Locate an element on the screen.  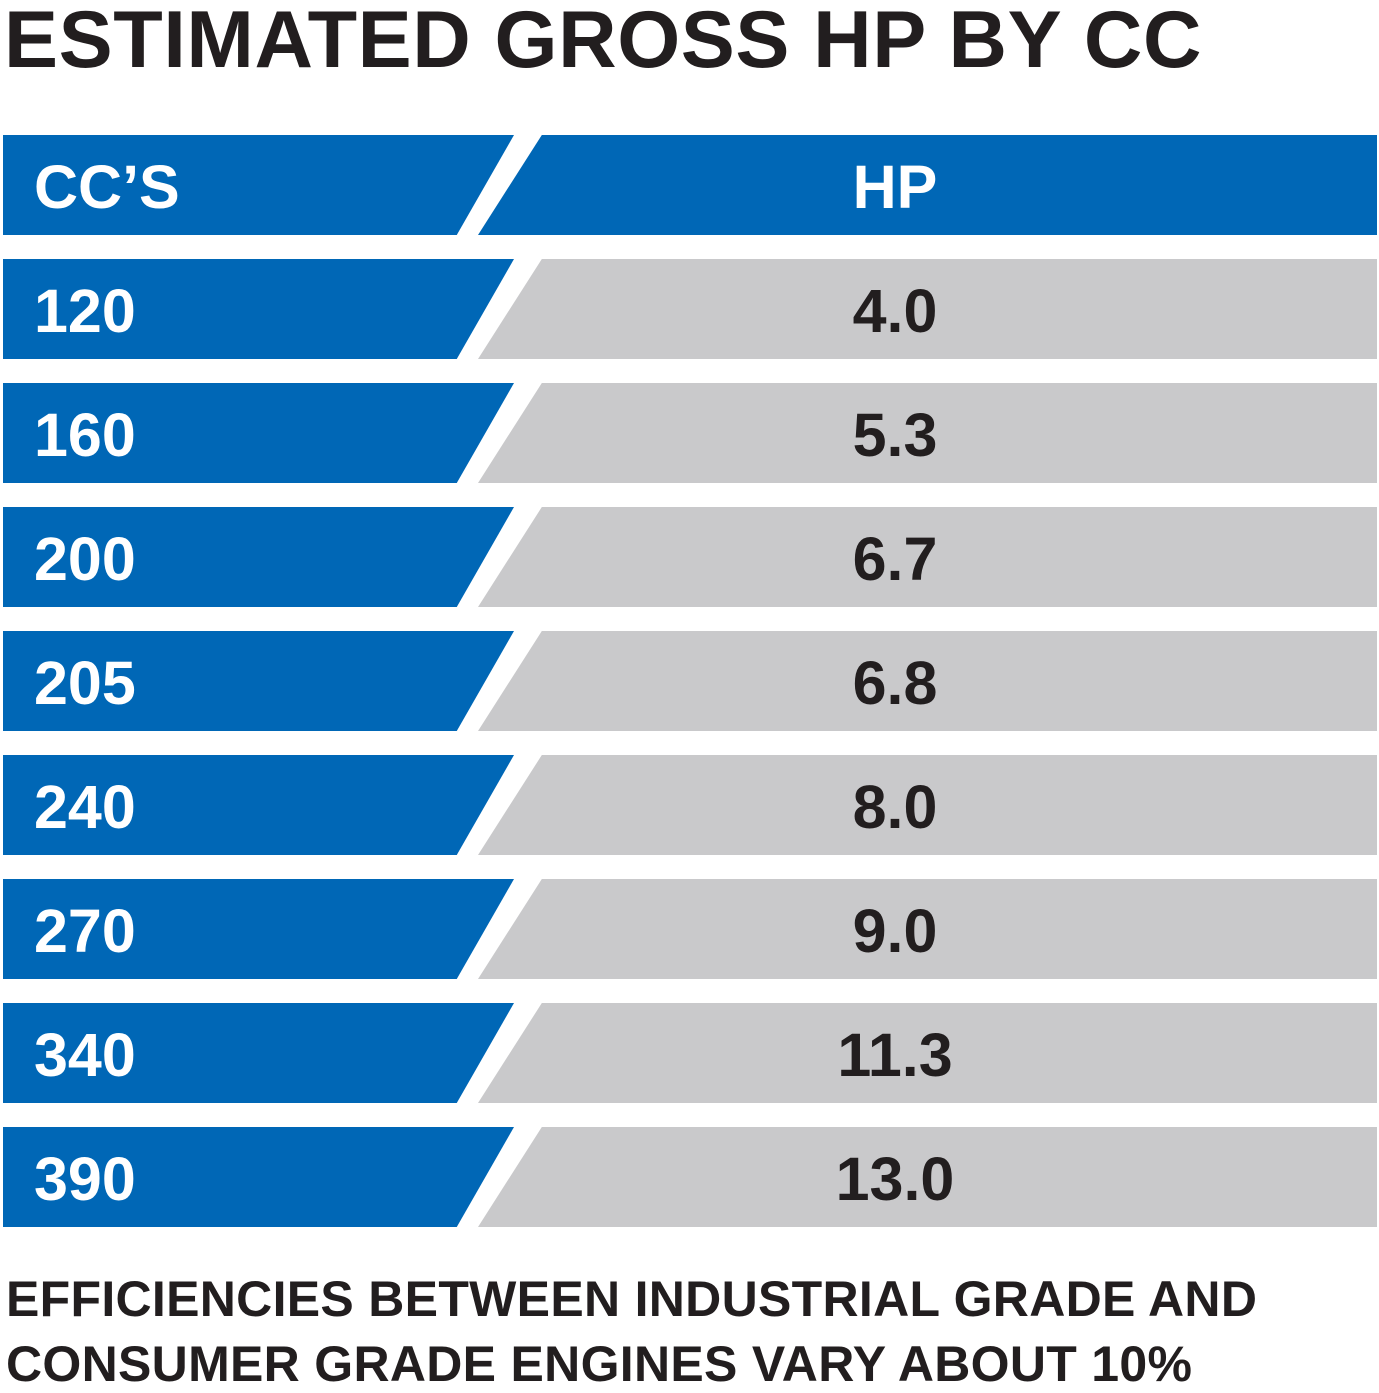
table-row: 390 13.0 is located at coordinates (689, 1177).